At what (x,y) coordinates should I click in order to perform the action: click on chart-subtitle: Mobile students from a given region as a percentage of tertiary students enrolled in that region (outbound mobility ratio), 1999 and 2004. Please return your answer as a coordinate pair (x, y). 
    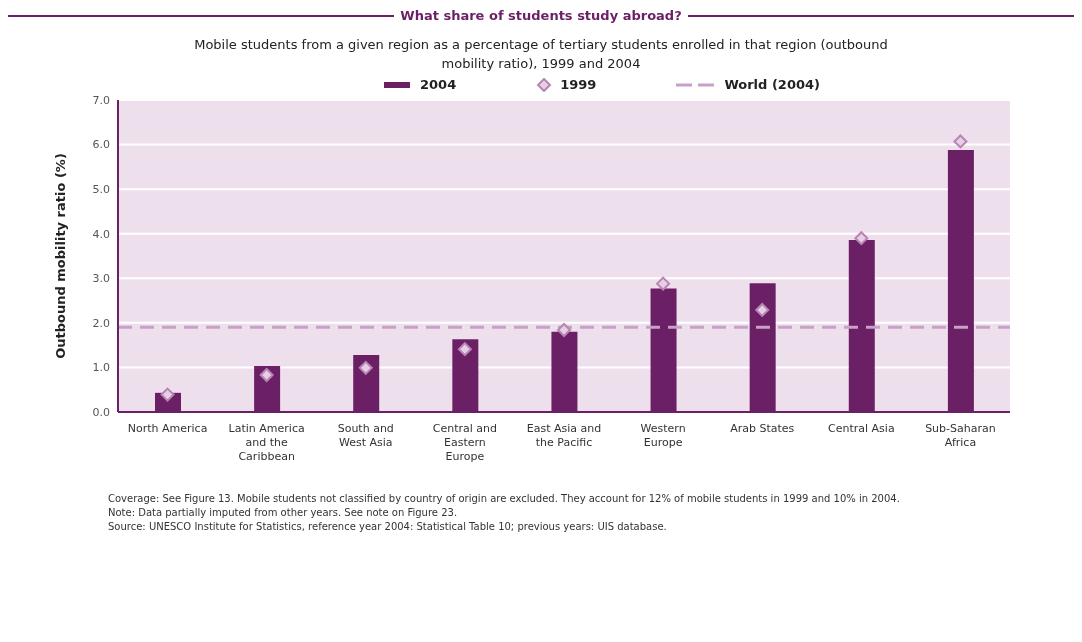
    Looking at the image, I should click on (541, 54).